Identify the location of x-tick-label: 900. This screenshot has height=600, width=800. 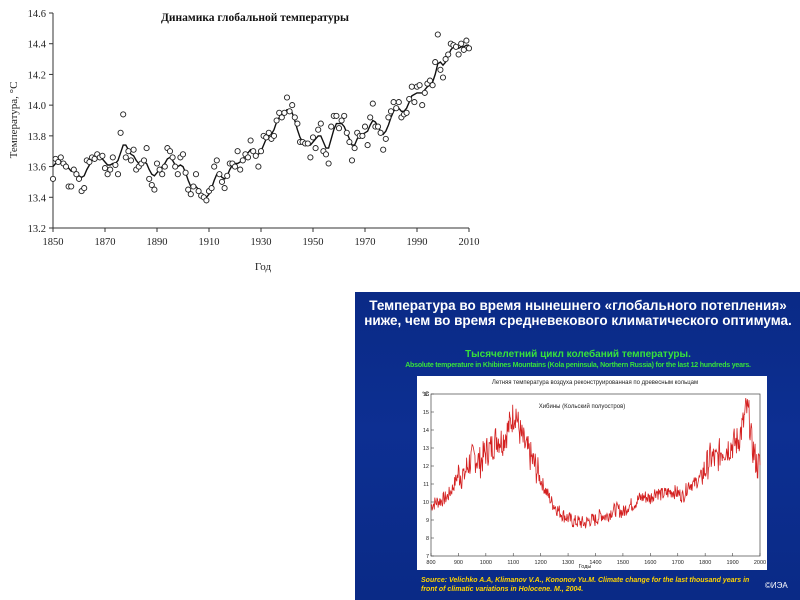
(458, 563).